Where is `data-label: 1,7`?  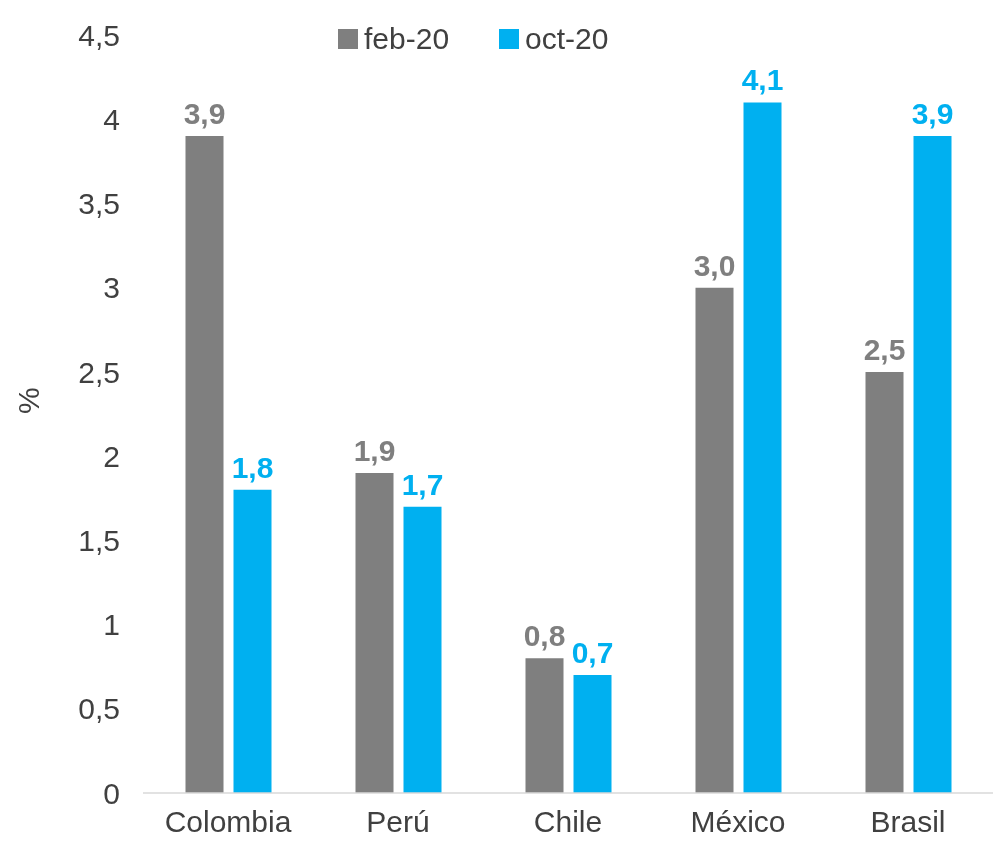
data-label: 1,7 is located at coordinates (422, 484).